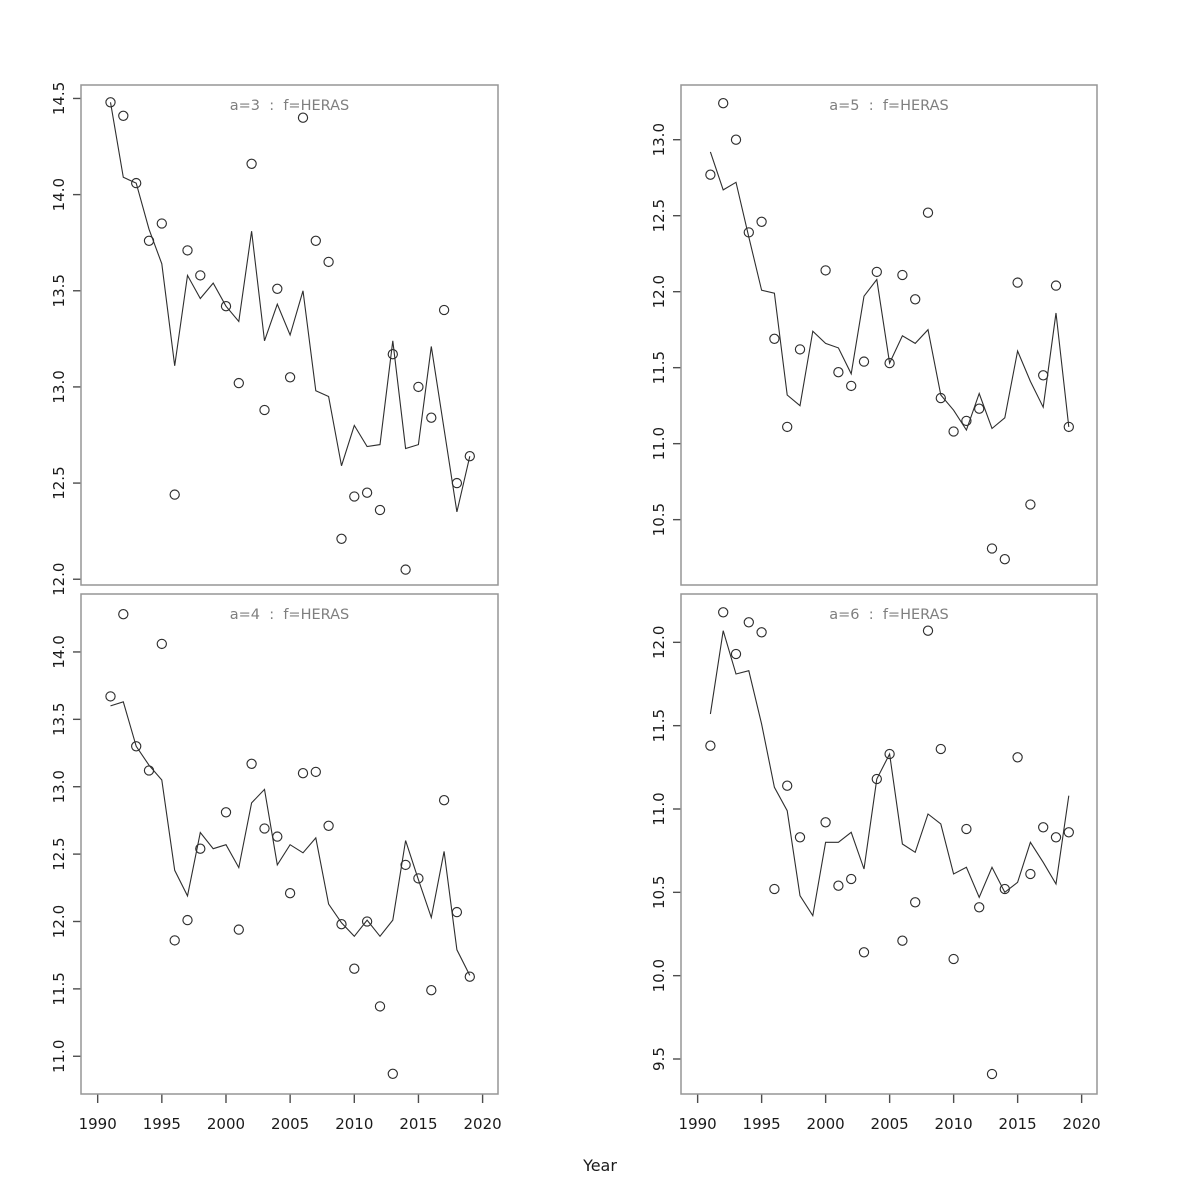 Image resolution: width=1200 pixels, height=1200 pixels. Describe the element at coordinates (59, 98) in the screenshot. I see `y-tick-label: 14.5` at that location.